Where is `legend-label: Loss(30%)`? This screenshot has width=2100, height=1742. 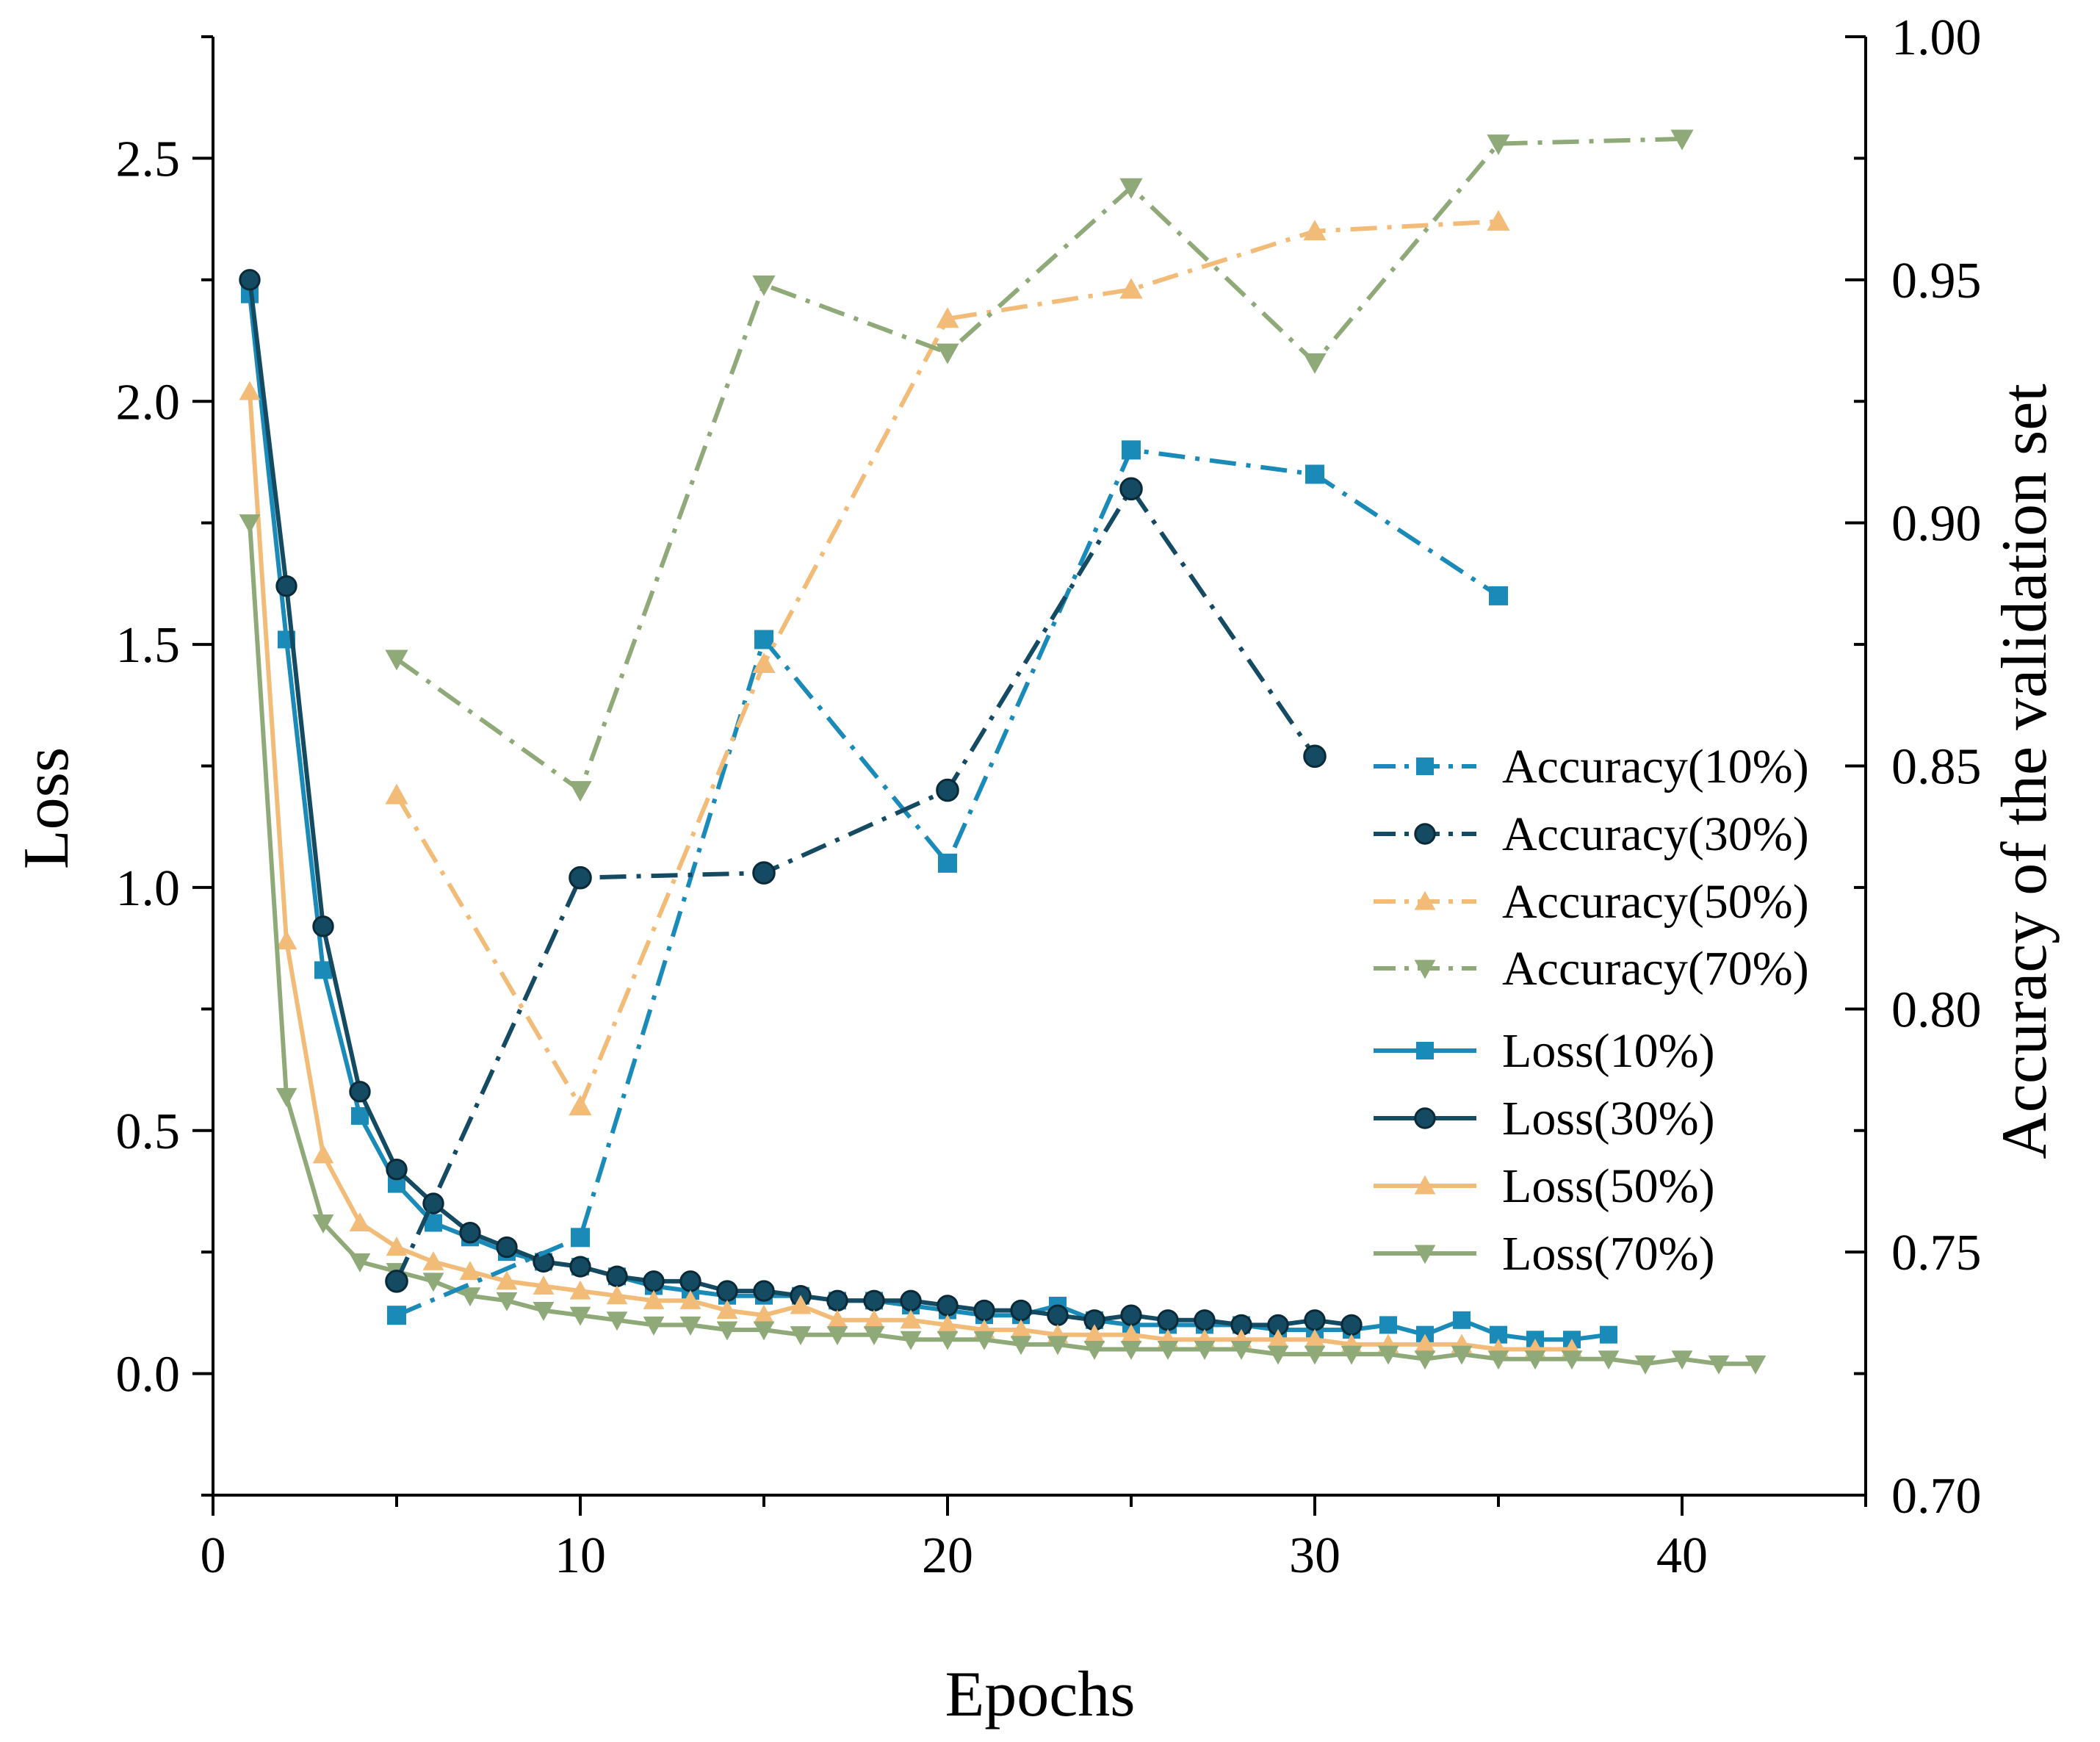 legend-label: Loss(30%) is located at coordinates (1608, 1118).